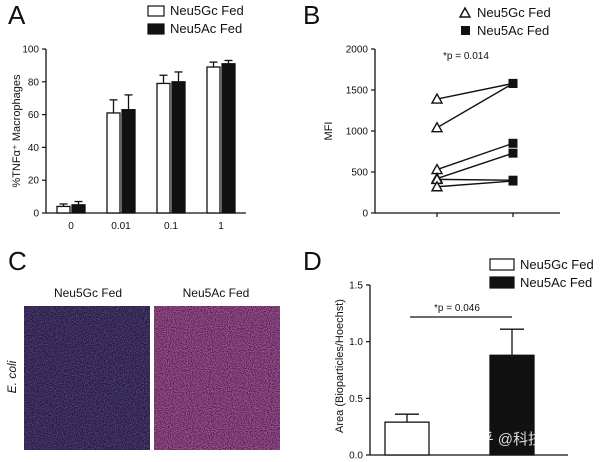 This screenshot has width=600, height=462. Describe the element at coordinates (502, 264) in the screenshot. I see `chart-d-legend-swatch-neu5gc` at that location.